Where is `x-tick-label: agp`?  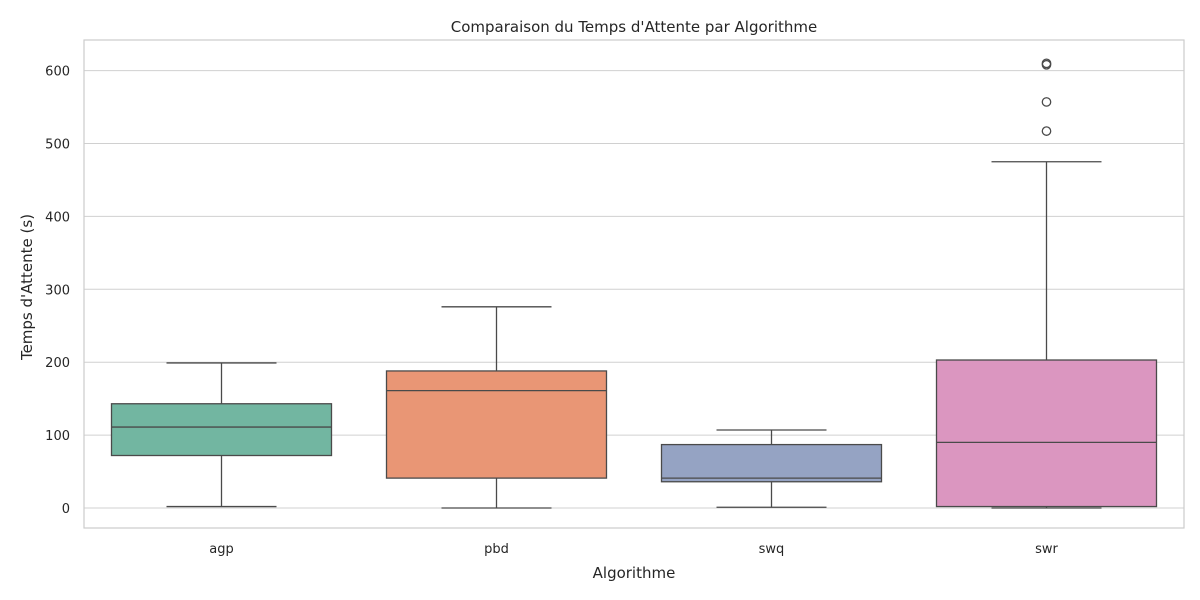
x-tick-label: agp is located at coordinates (221, 549).